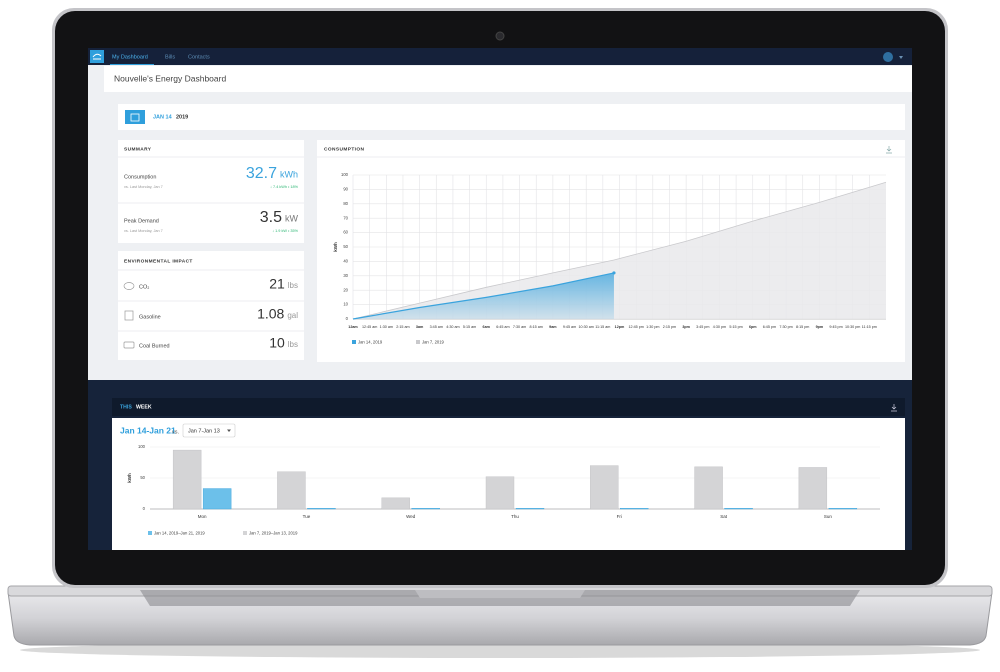  I want to click on vs-label: vs., so click(176, 432).